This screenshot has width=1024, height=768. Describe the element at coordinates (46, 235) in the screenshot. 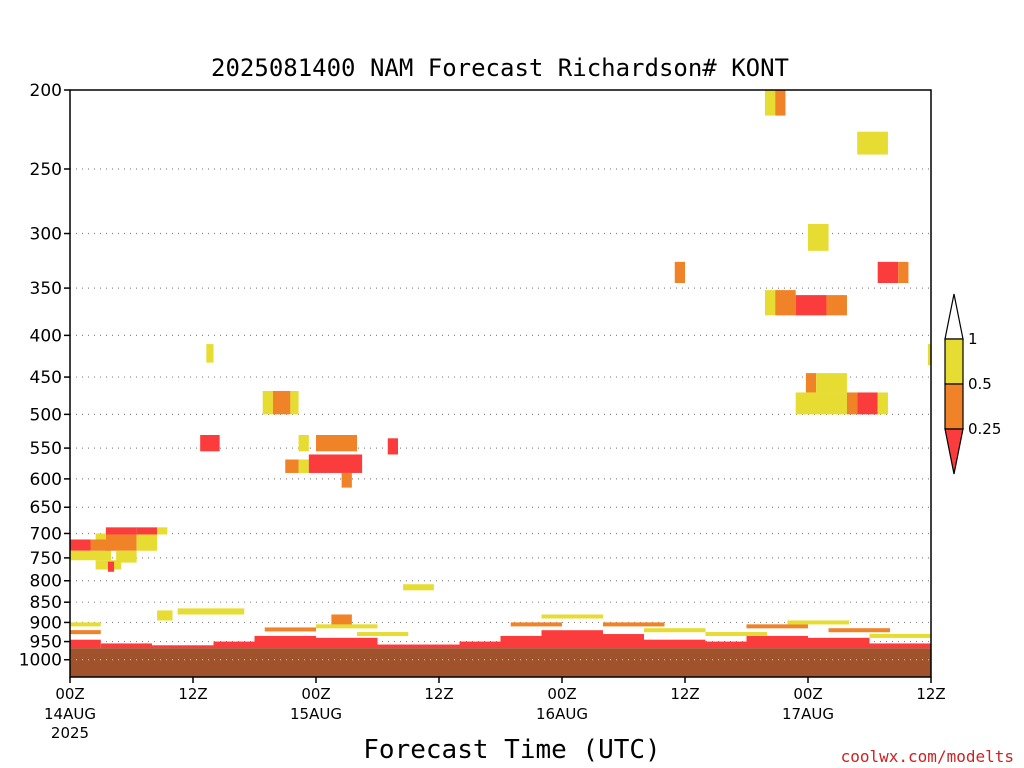

I see `y-tick-label: 300` at that location.